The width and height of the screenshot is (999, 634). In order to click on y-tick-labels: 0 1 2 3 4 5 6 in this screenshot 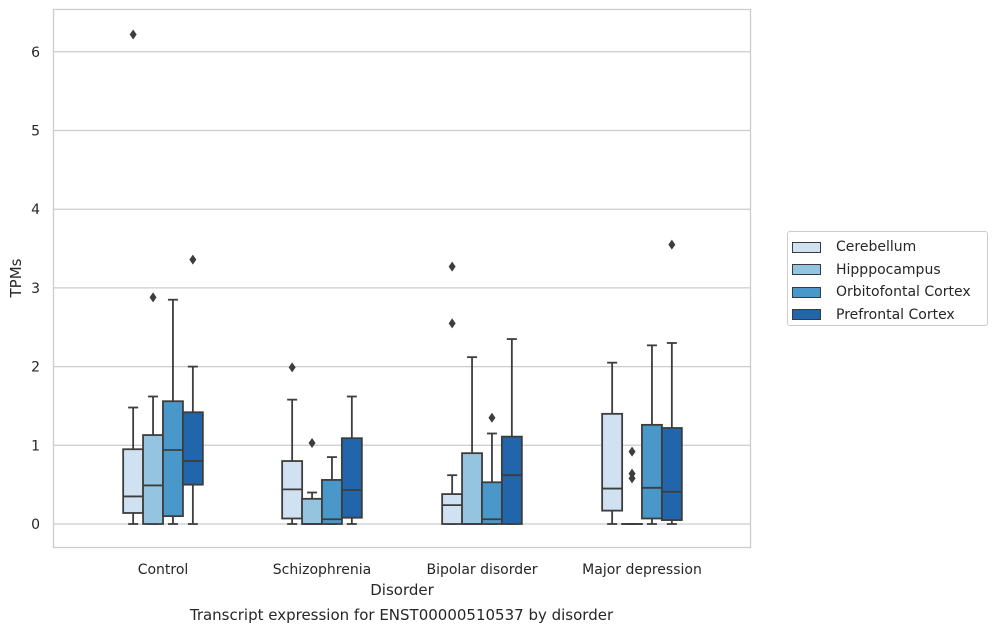, I will do `click(35, 289)`.